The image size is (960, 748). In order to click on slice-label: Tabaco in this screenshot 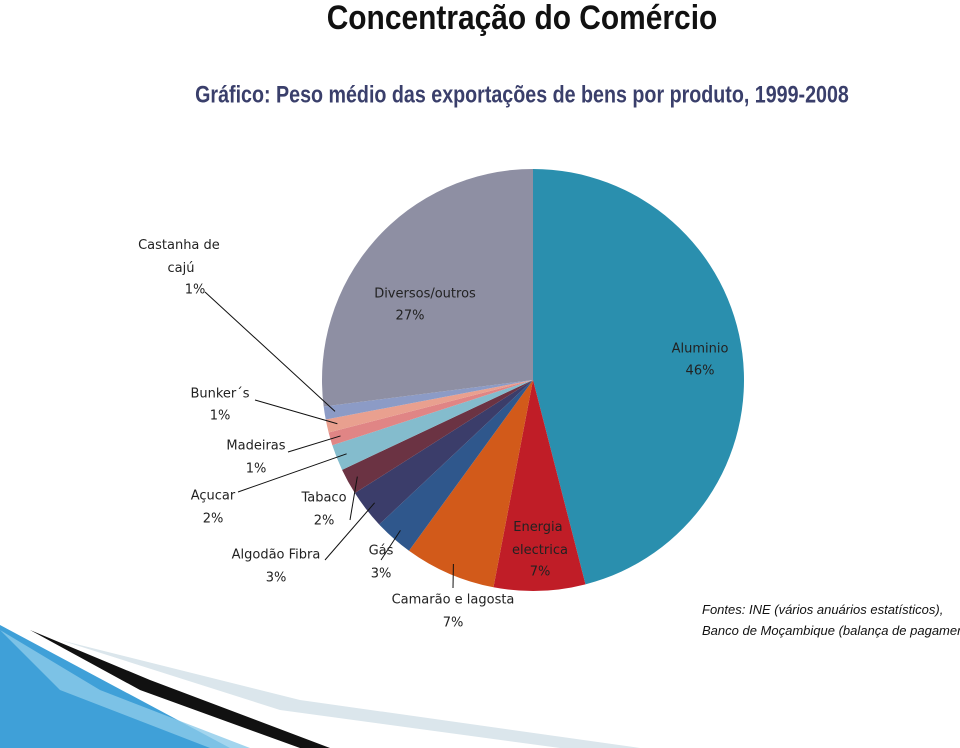, I will do `click(323, 498)`.